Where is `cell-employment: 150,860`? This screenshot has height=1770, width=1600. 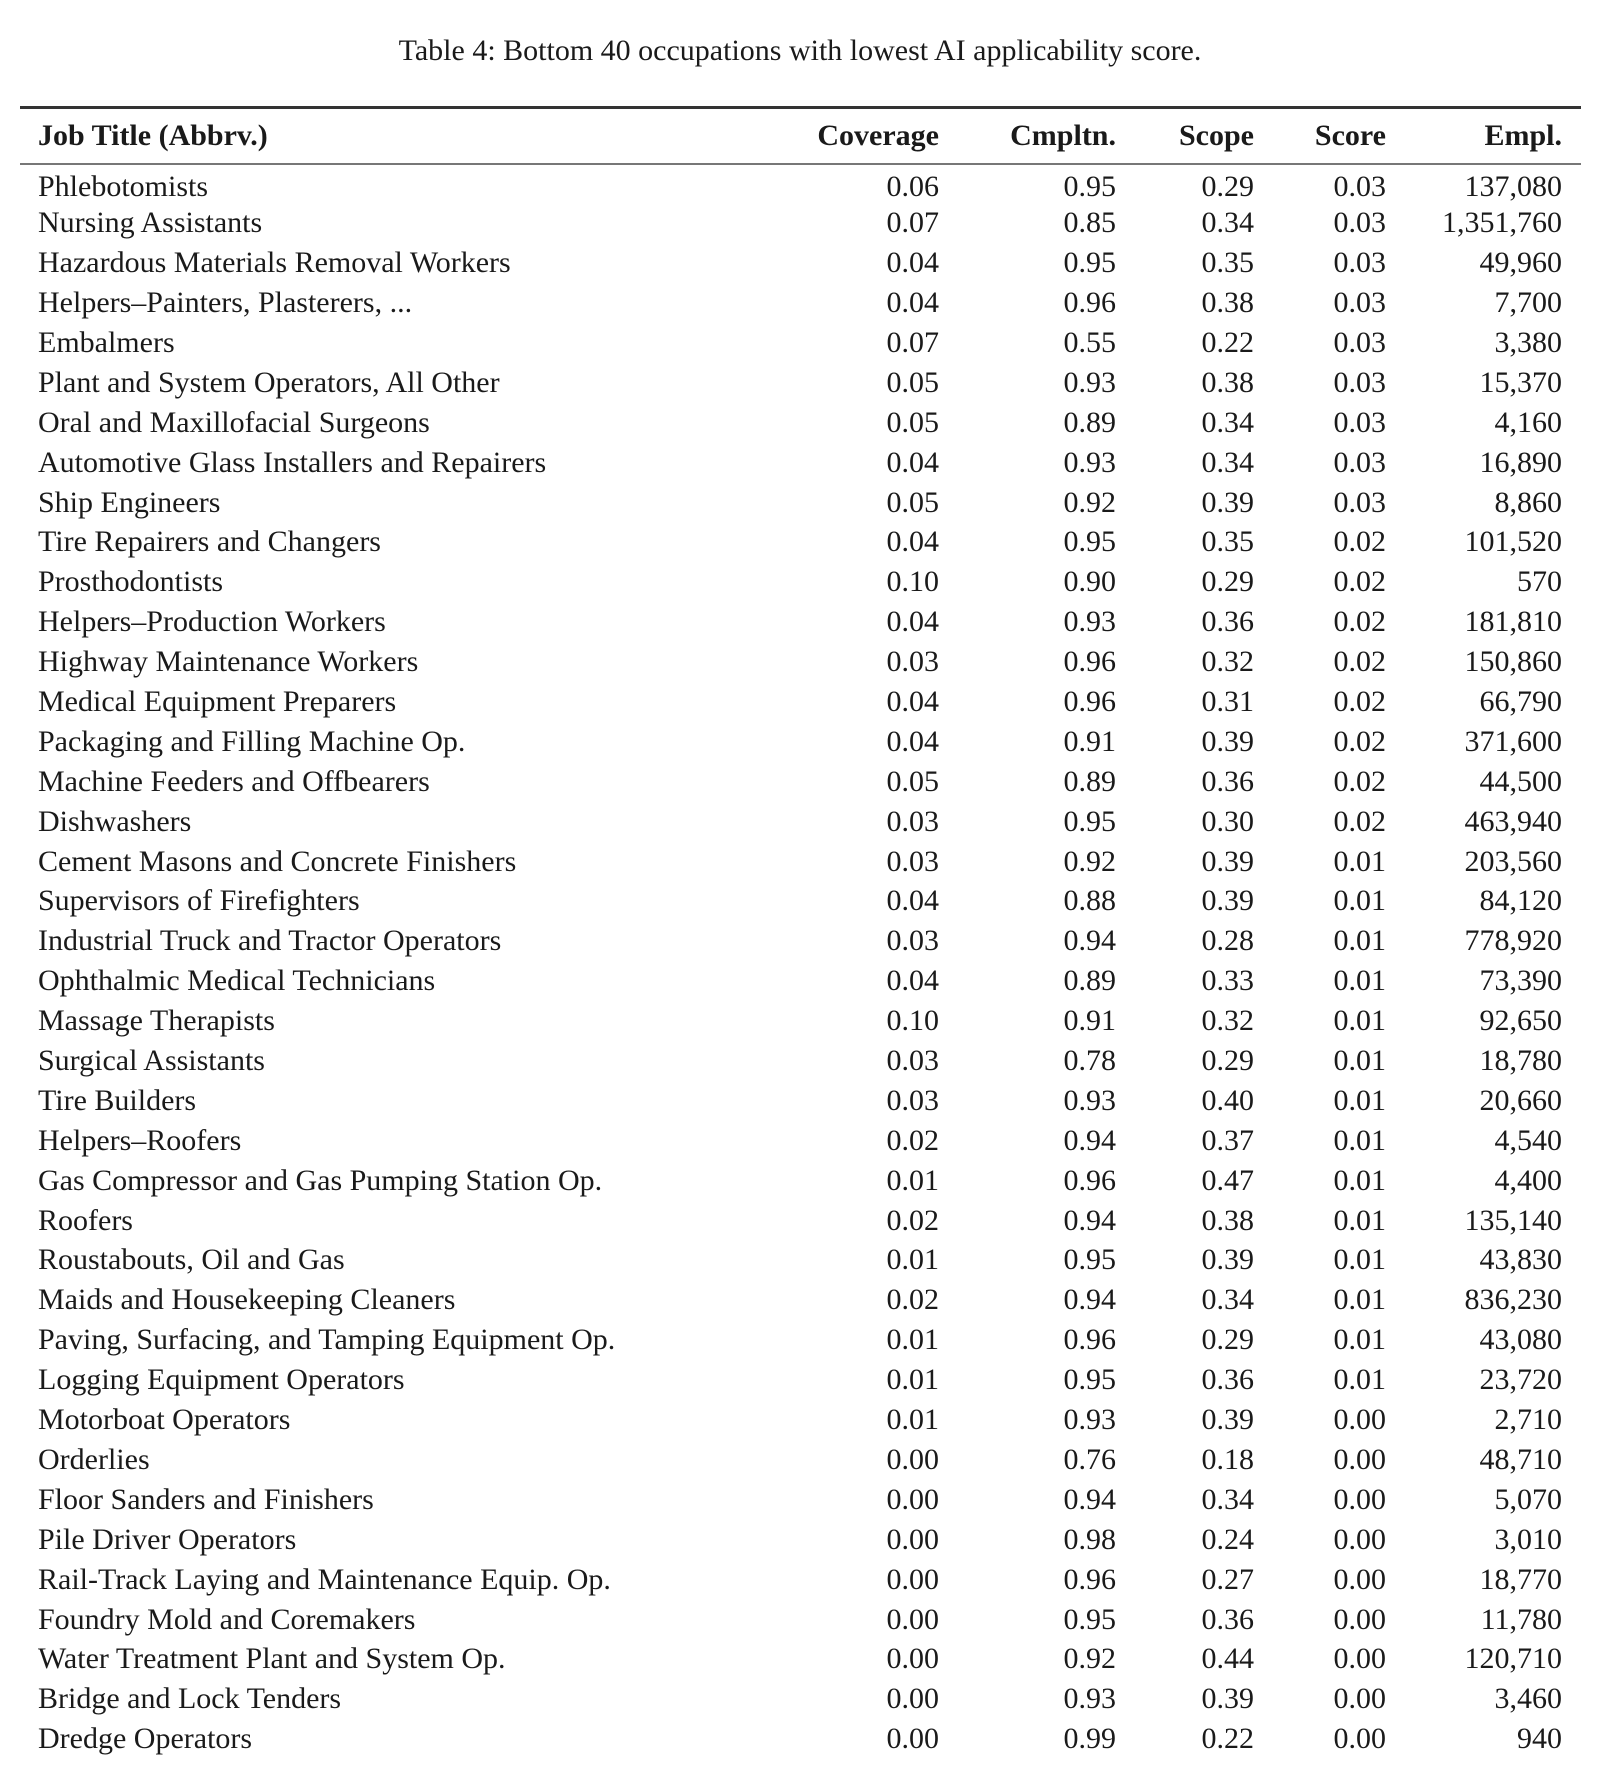 cell-employment: 150,860 is located at coordinates (1513, 662).